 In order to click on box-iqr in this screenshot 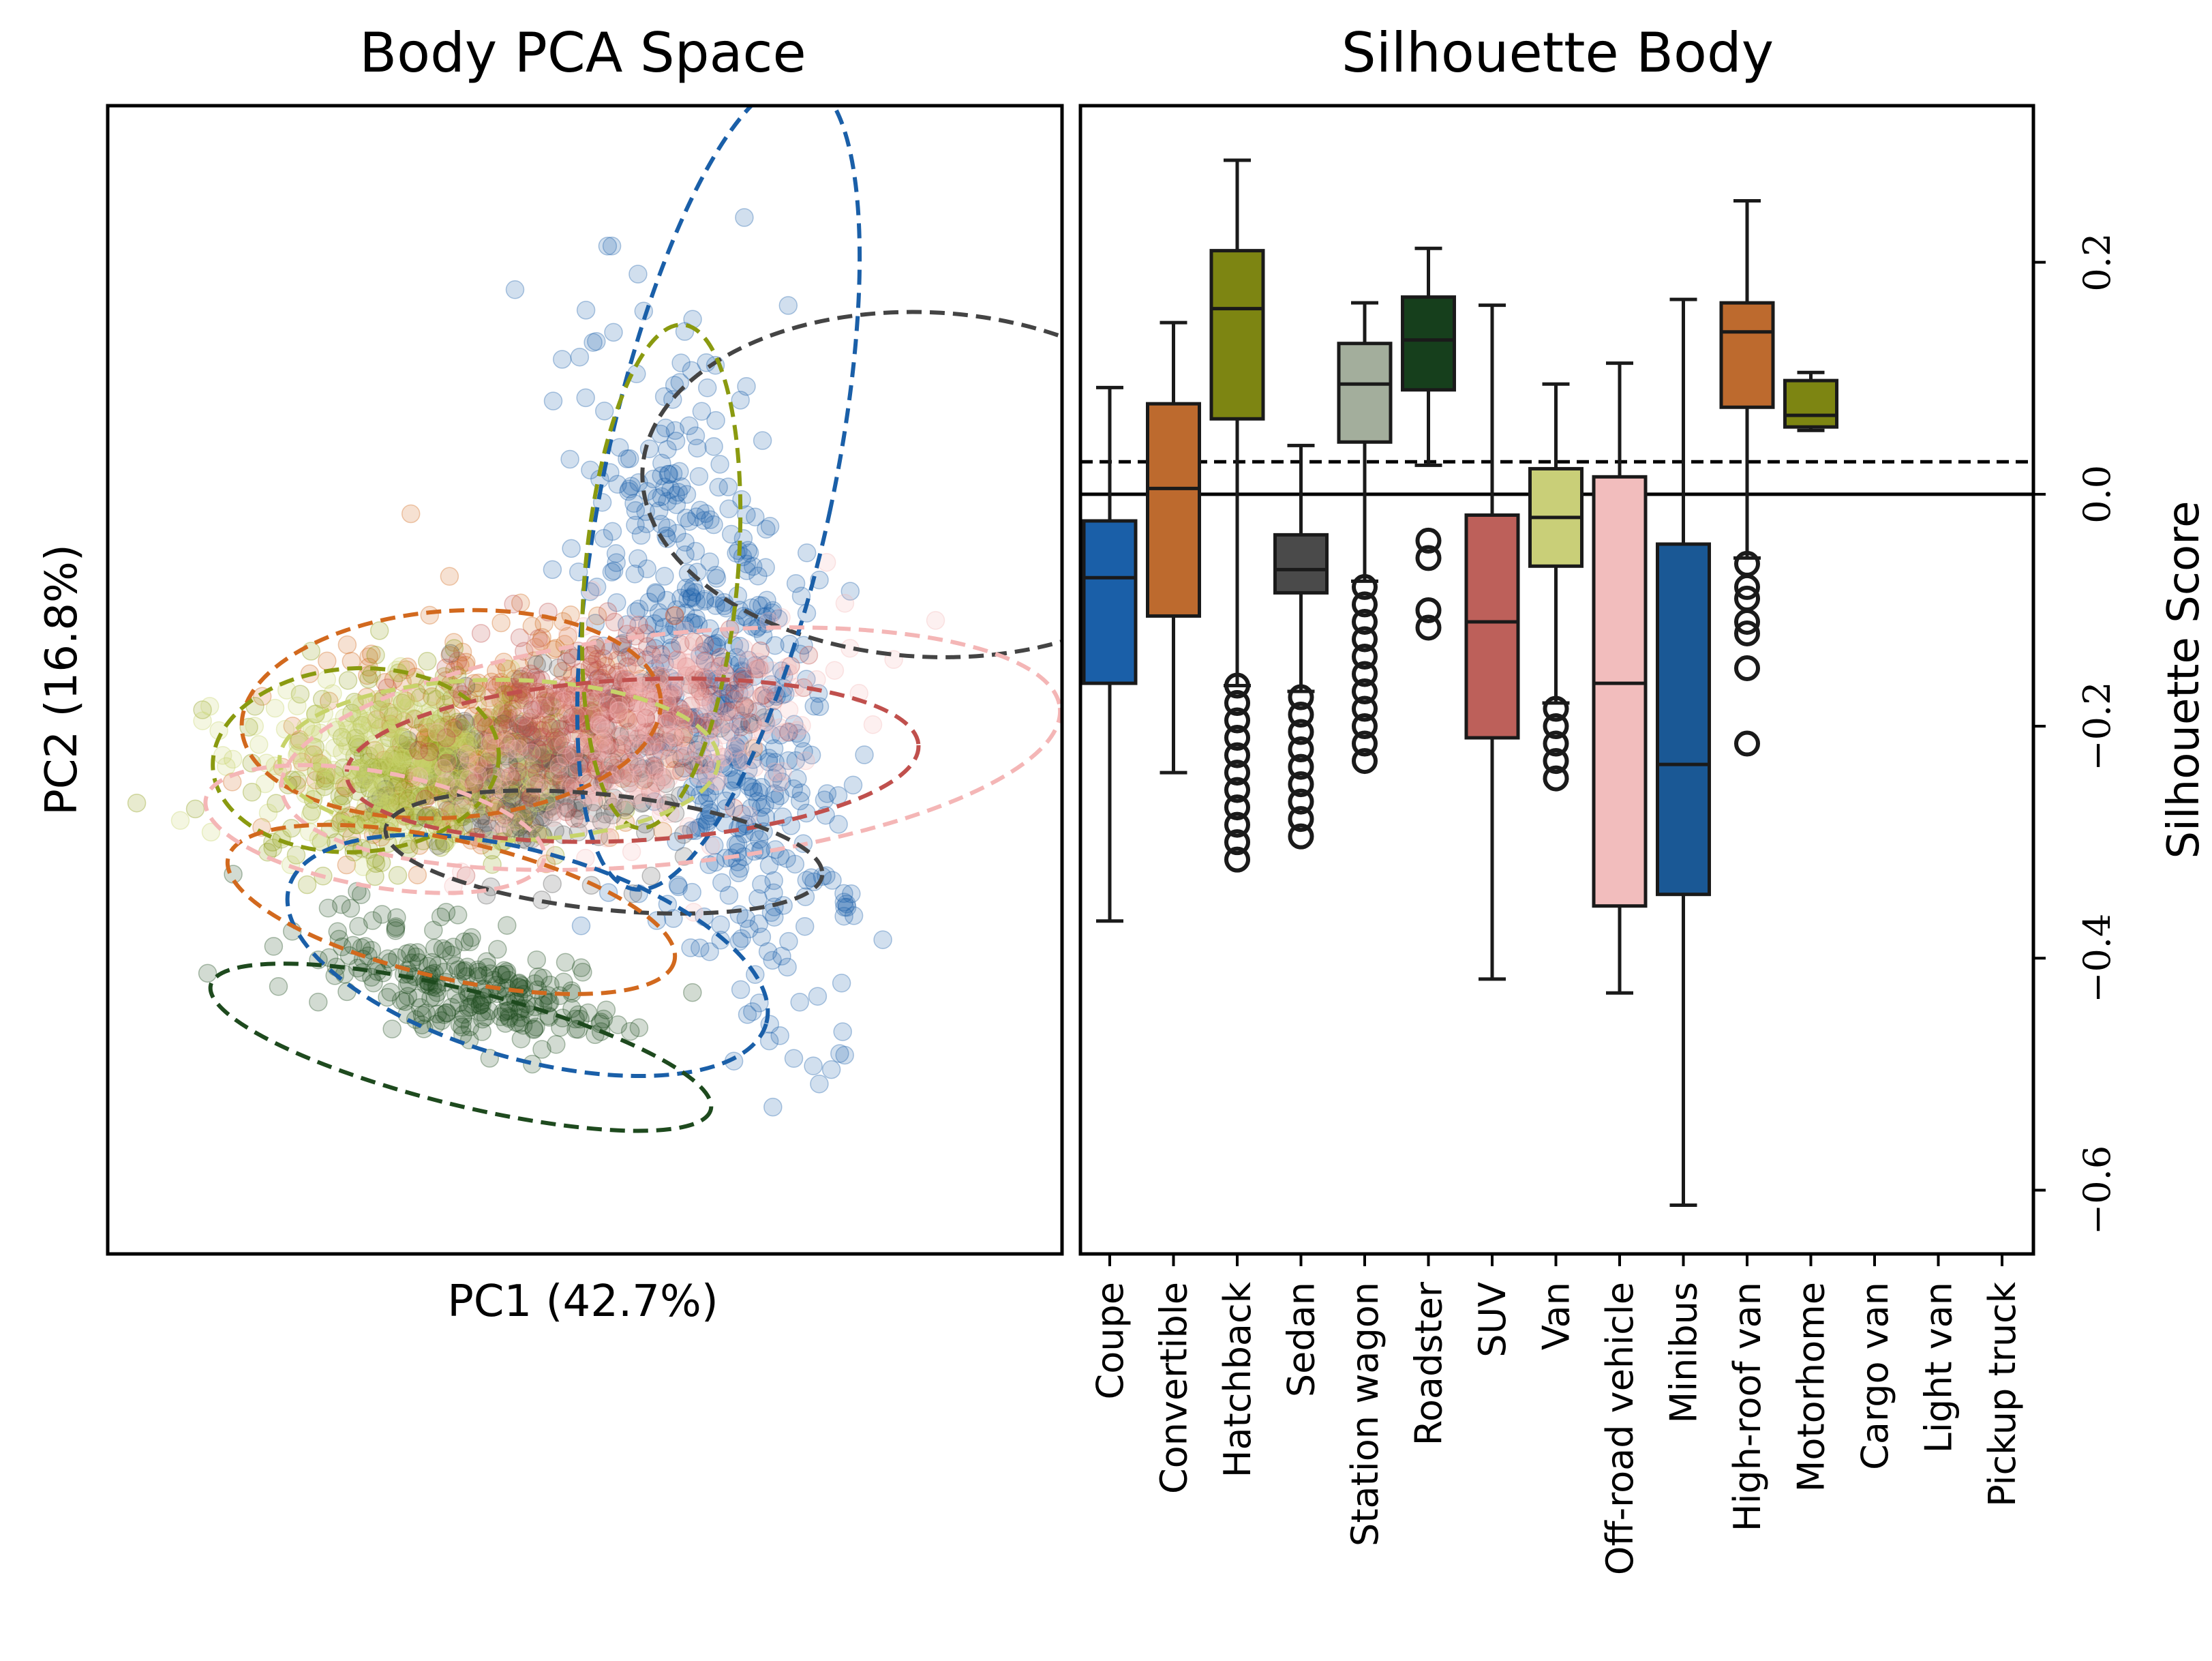, I will do `click(1747, 355)`.